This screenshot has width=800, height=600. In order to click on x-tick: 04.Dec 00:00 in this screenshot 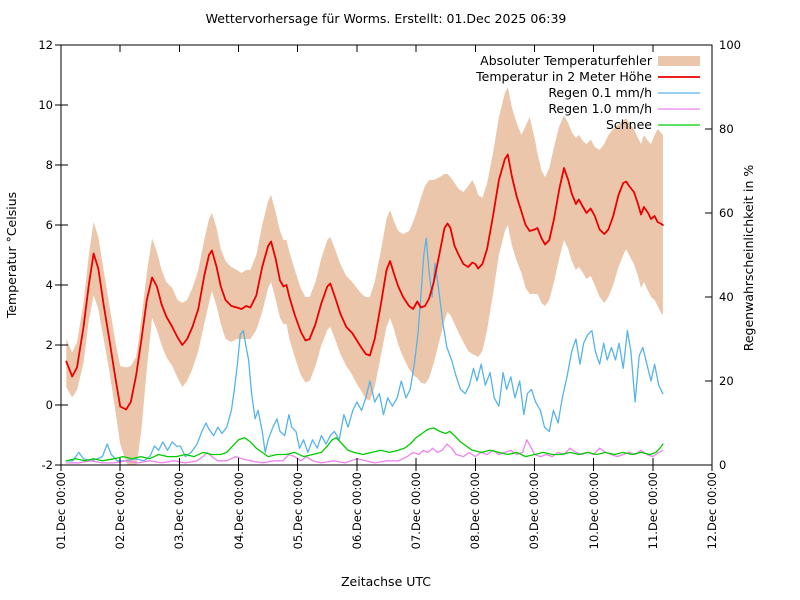, I will do `click(239, 510)`.